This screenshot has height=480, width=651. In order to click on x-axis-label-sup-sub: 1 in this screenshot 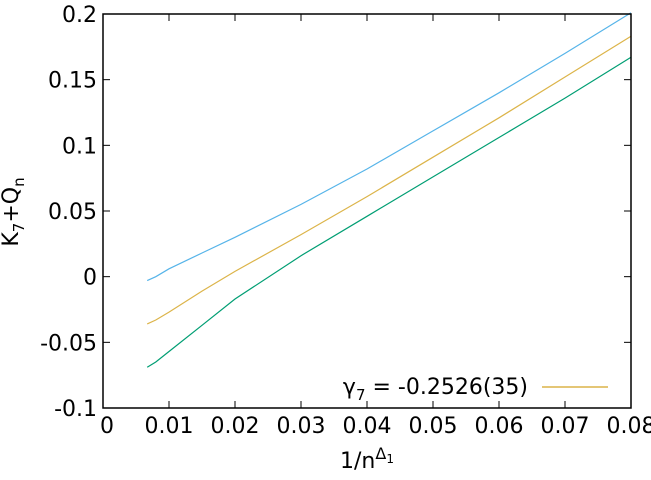, I will do `click(390, 459)`.